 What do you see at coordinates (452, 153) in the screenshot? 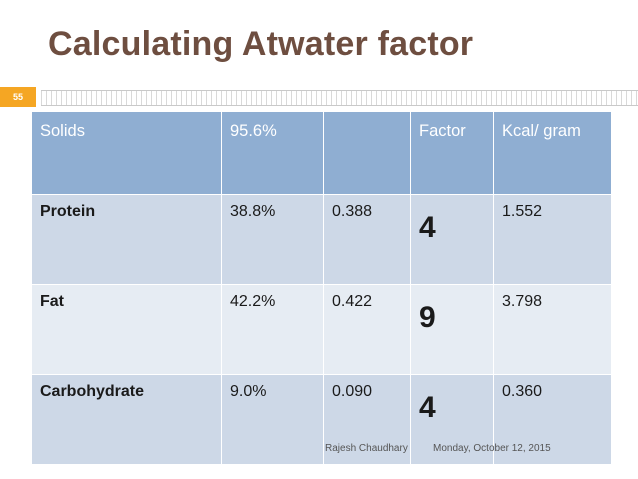
I see `header-cell-factor: Factor` at bounding box center [452, 153].